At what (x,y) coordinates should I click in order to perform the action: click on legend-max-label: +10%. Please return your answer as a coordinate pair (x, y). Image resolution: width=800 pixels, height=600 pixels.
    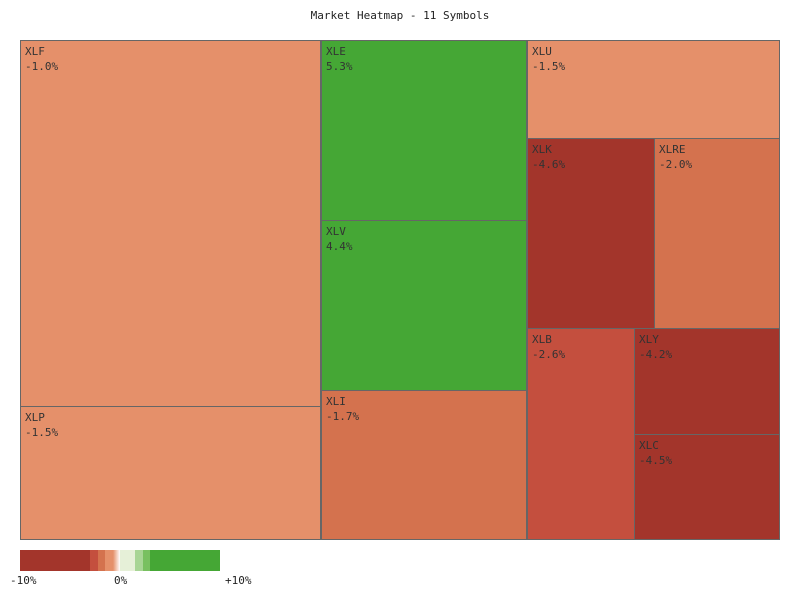
    Looking at the image, I should click on (238, 580).